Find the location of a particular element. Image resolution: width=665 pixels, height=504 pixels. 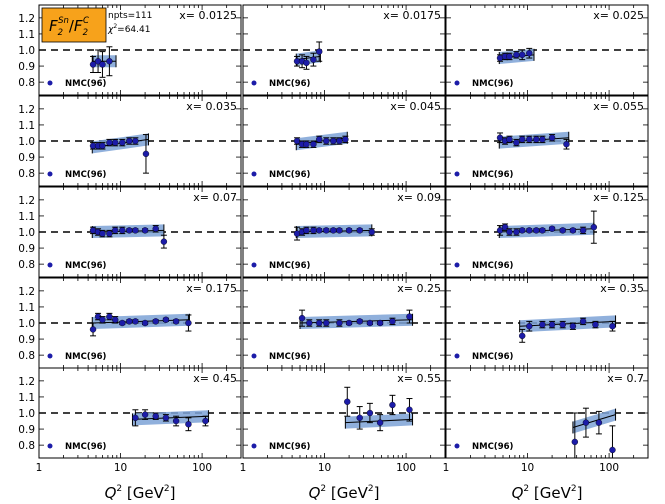

fit-statistics: npts=111 χ2=64.41 is located at coordinates (129, 23).